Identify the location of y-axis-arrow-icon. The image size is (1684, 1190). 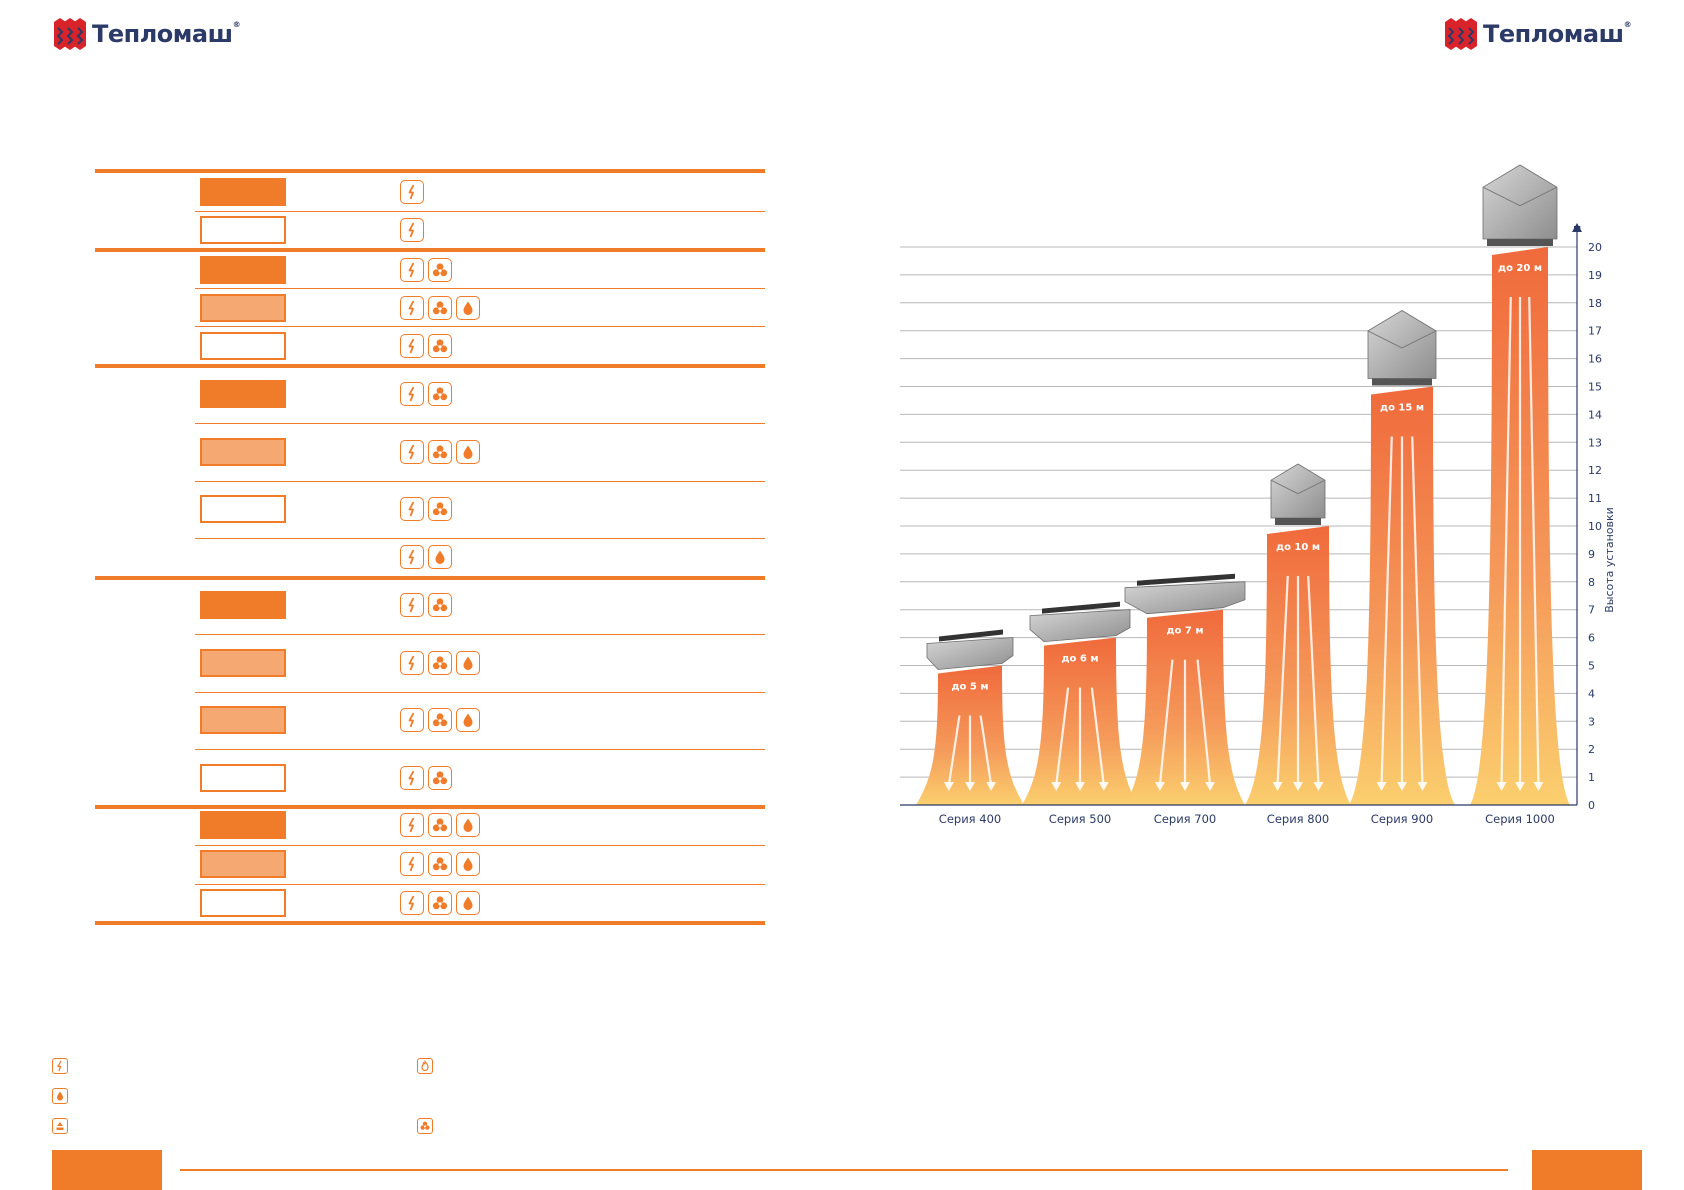
(1577, 227).